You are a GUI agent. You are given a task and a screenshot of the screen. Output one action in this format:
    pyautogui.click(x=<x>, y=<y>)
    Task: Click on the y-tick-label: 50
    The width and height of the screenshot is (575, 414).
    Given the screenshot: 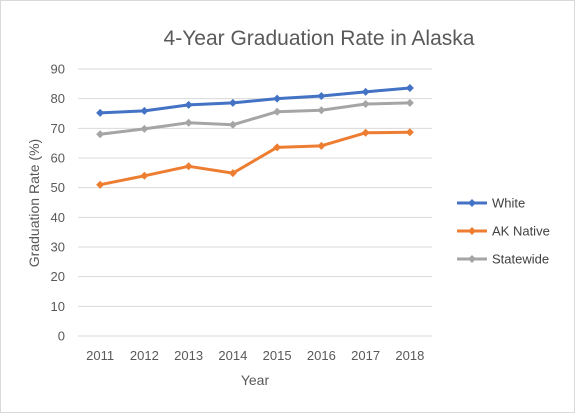 What is the action you would take?
    pyautogui.click(x=58, y=187)
    